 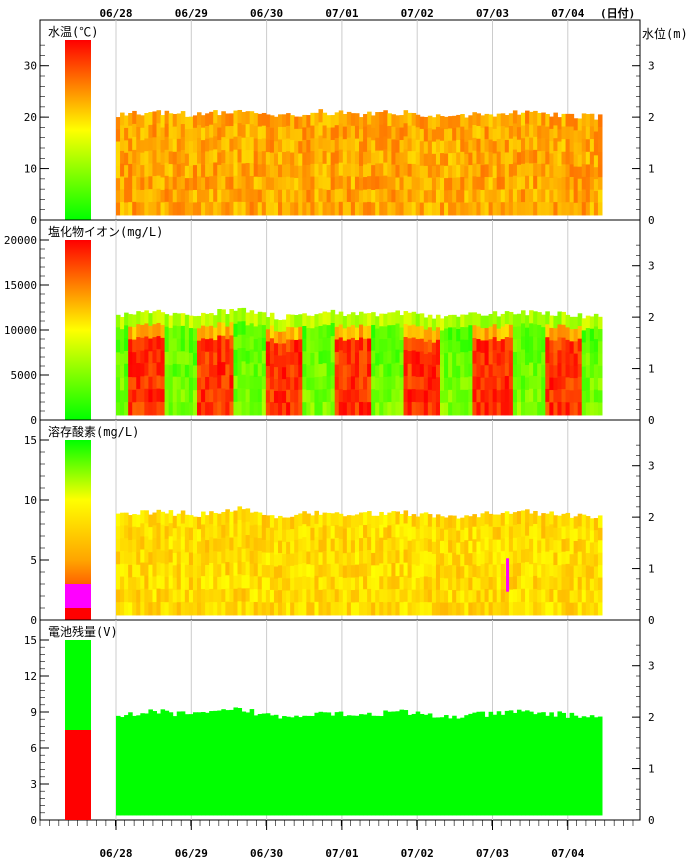 What do you see at coordinates (78, 596) in the screenshot?
I see `colorbar-magenta-band` at bounding box center [78, 596].